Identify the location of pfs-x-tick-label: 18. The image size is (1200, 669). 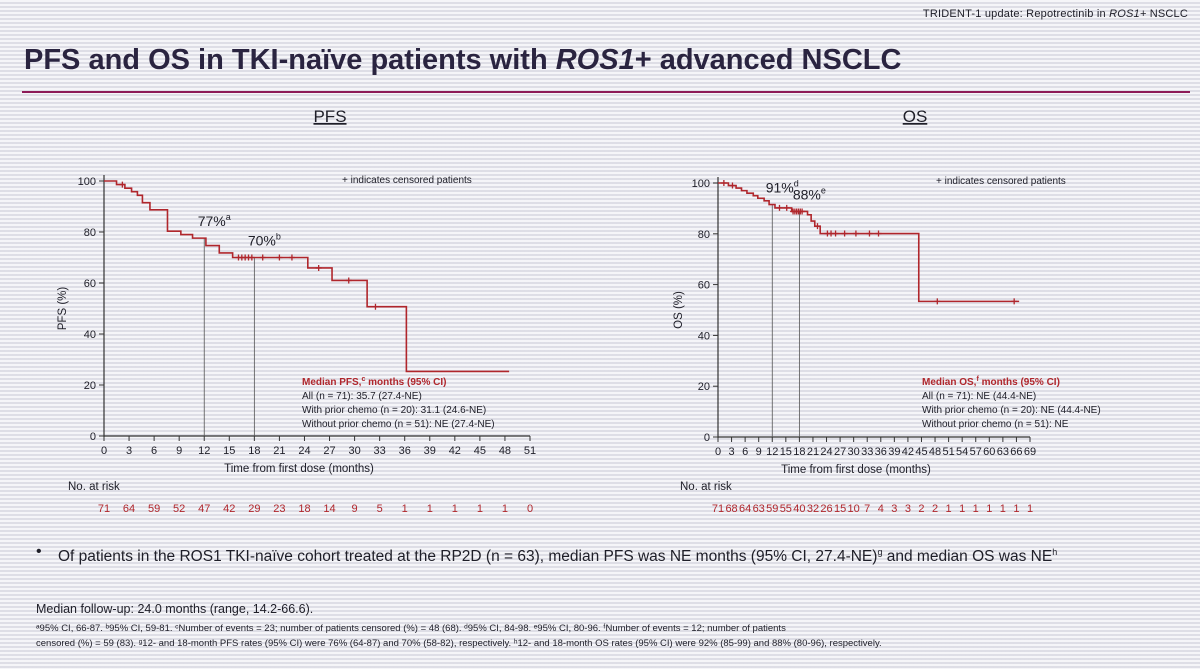
(254, 451).